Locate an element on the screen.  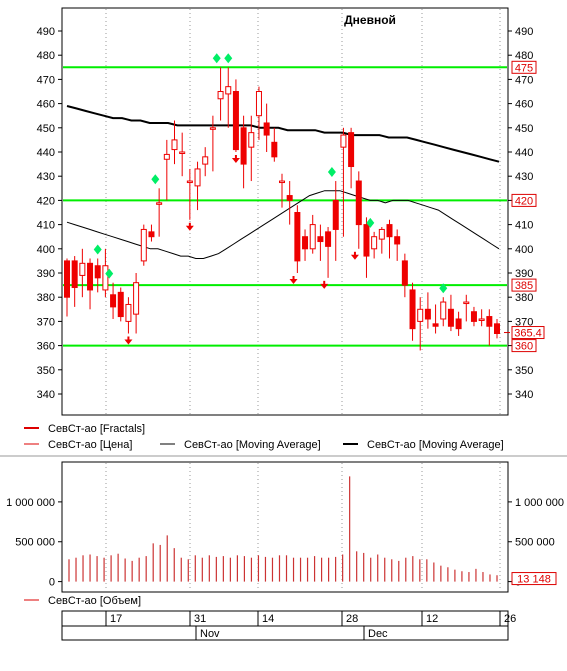
volume-tick-label-right: 1 000 000 is located at coordinates (539, 503).